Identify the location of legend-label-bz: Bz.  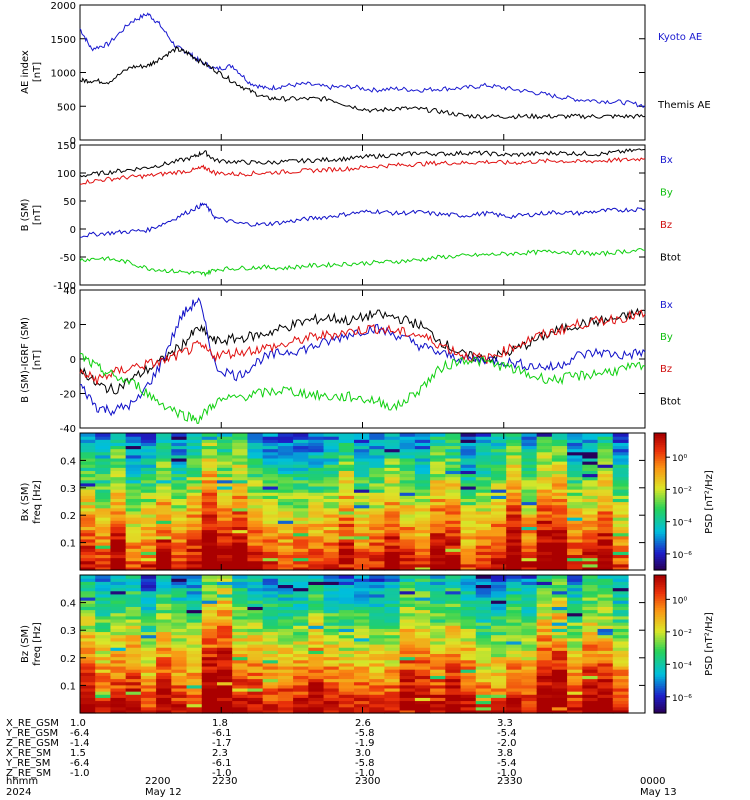
(666, 369).